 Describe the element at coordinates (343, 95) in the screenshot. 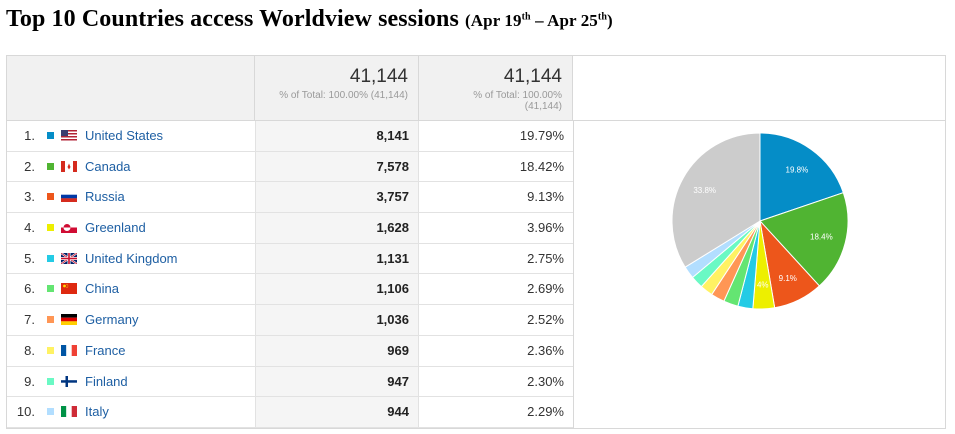

I see `sessions-total-note: % of Total: 100.00% (41,144)` at that location.